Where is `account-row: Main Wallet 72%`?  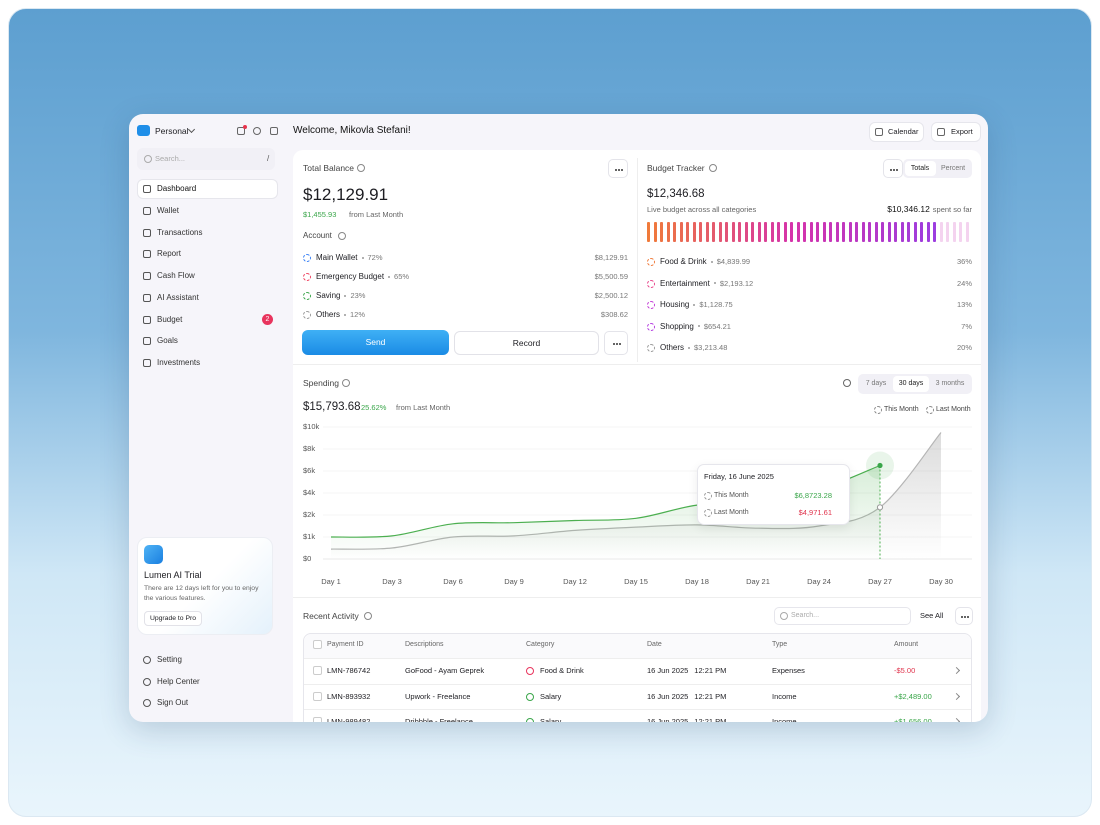
account-row: Main Wallet 72% is located at coordinates (349, 258).